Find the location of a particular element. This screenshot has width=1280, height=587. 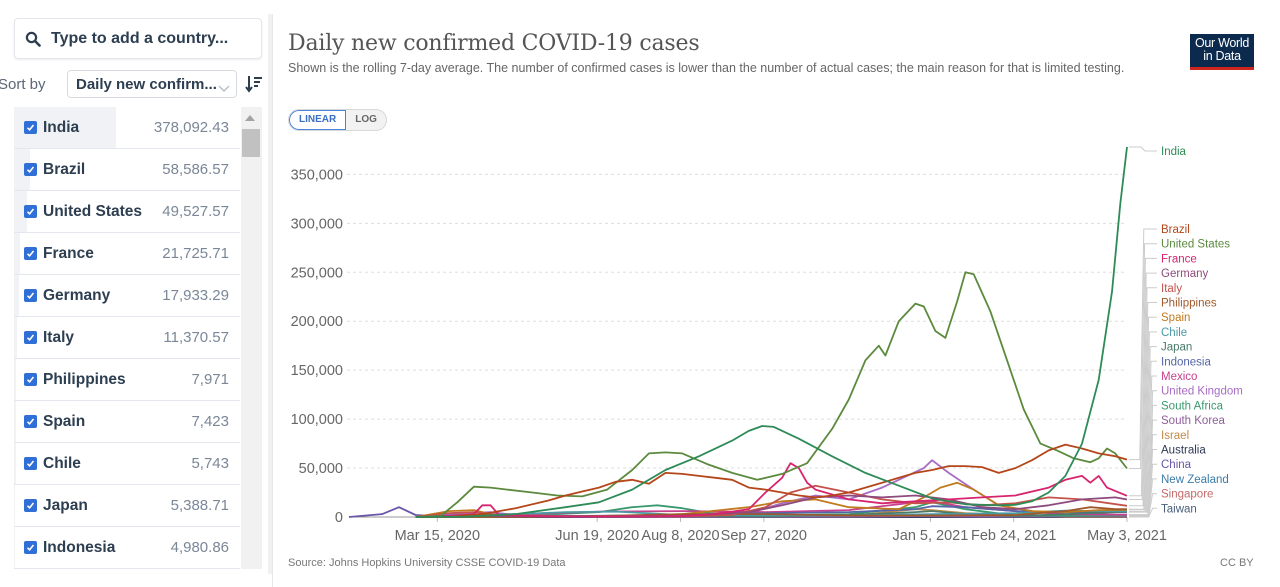

country-name: United States is located at coordinates (93, 211).